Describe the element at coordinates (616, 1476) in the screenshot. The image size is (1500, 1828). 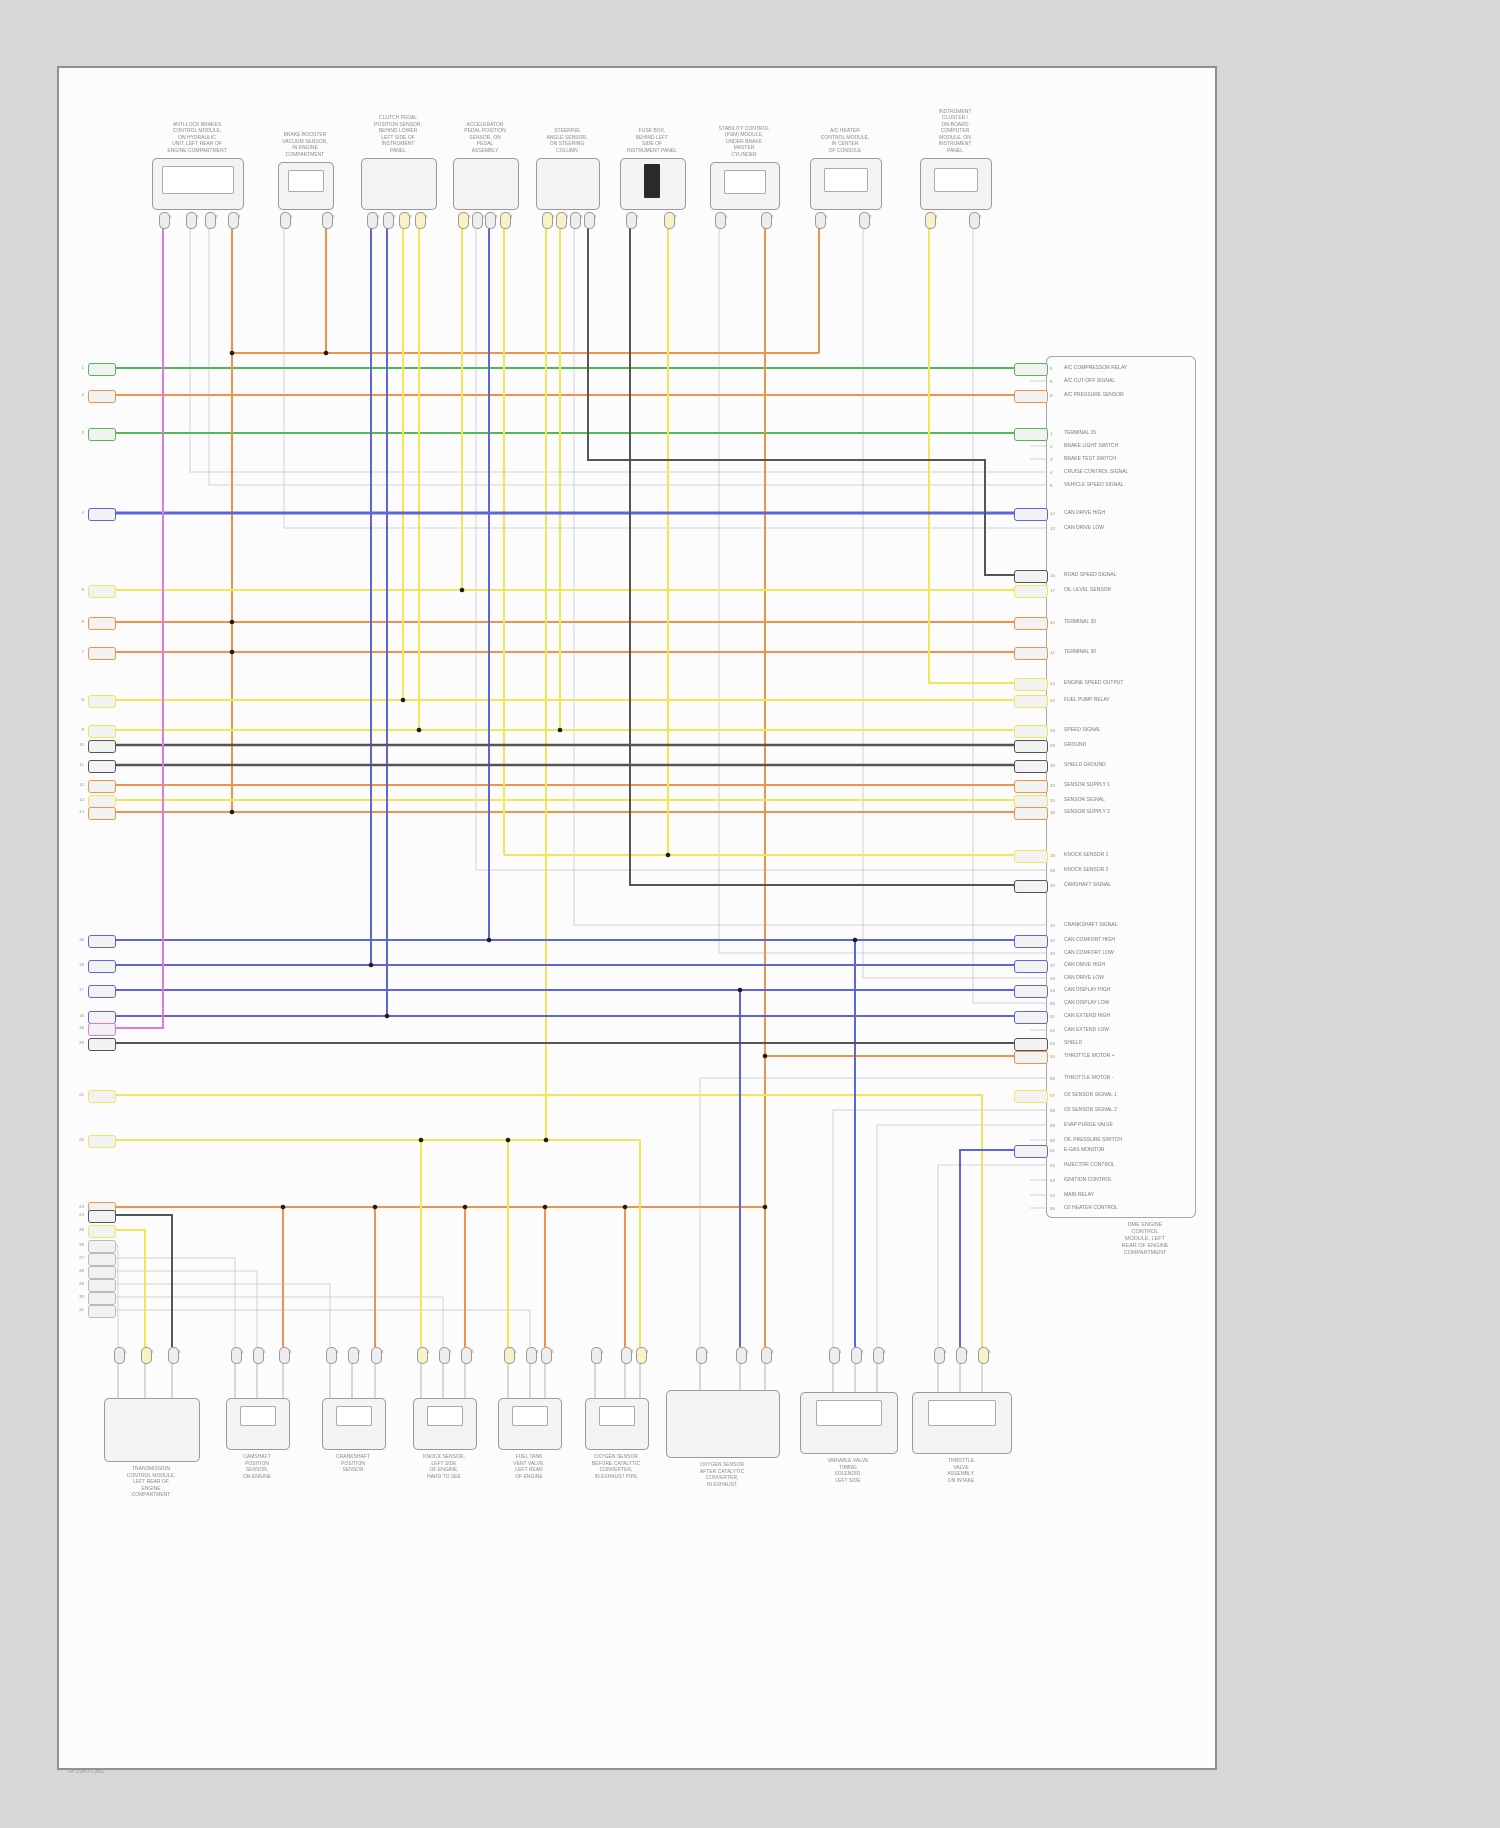
I see `bottom-component-label-line: IN EXHAUST PIPE` at that location.